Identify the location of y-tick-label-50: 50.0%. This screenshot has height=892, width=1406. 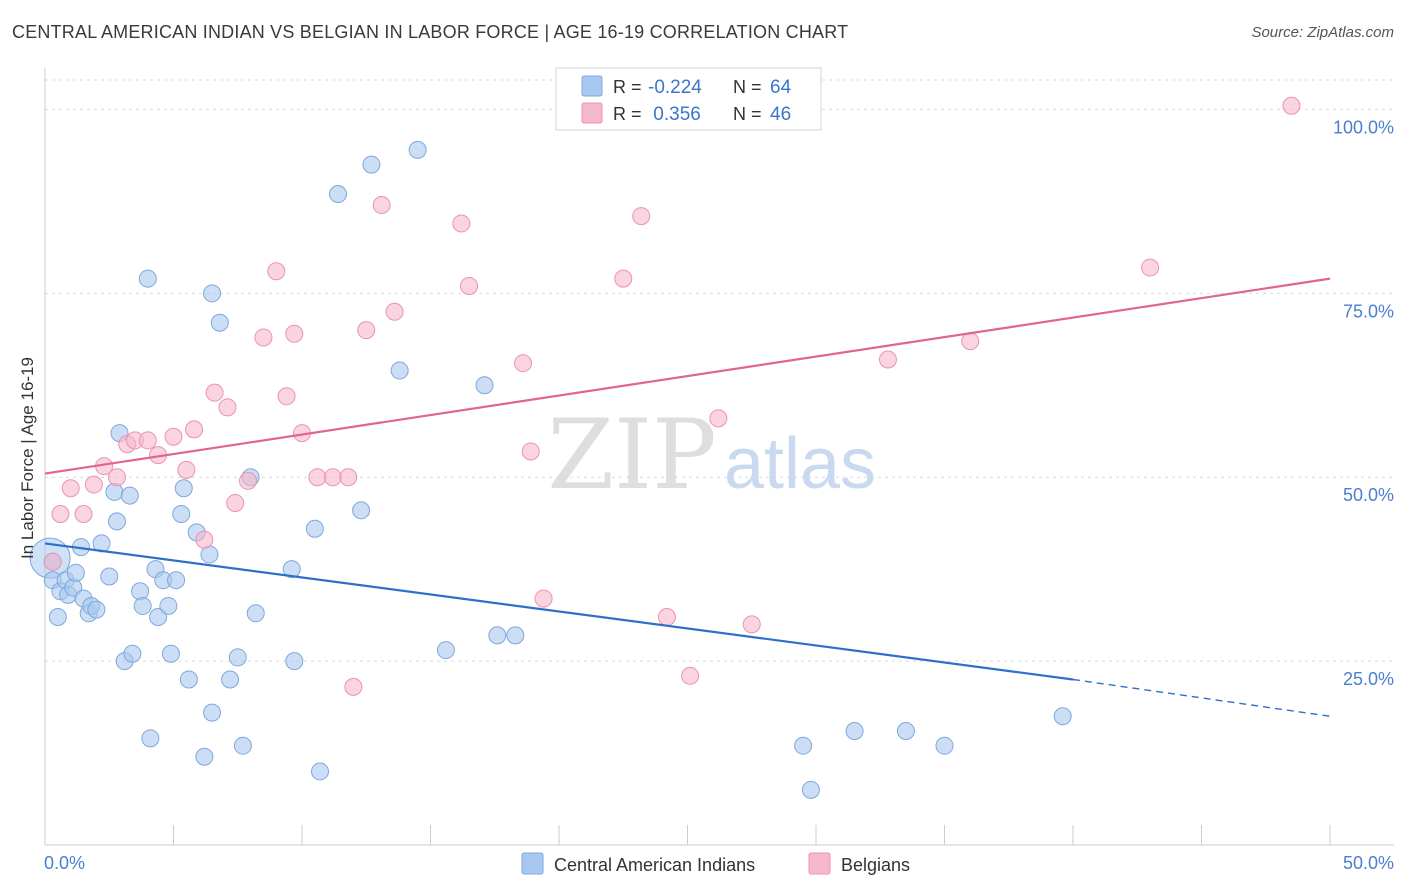
(1368, 495).